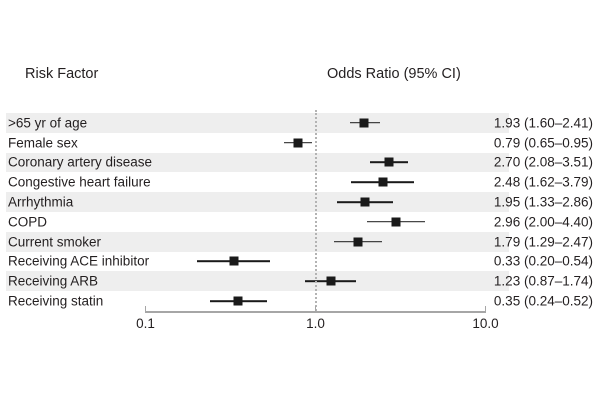  What do you see at coordinates (79, 261) in the screenshot?
I see `risk-factor-label: Receiving ACE inhibitor` at bounding box center [79, 261].